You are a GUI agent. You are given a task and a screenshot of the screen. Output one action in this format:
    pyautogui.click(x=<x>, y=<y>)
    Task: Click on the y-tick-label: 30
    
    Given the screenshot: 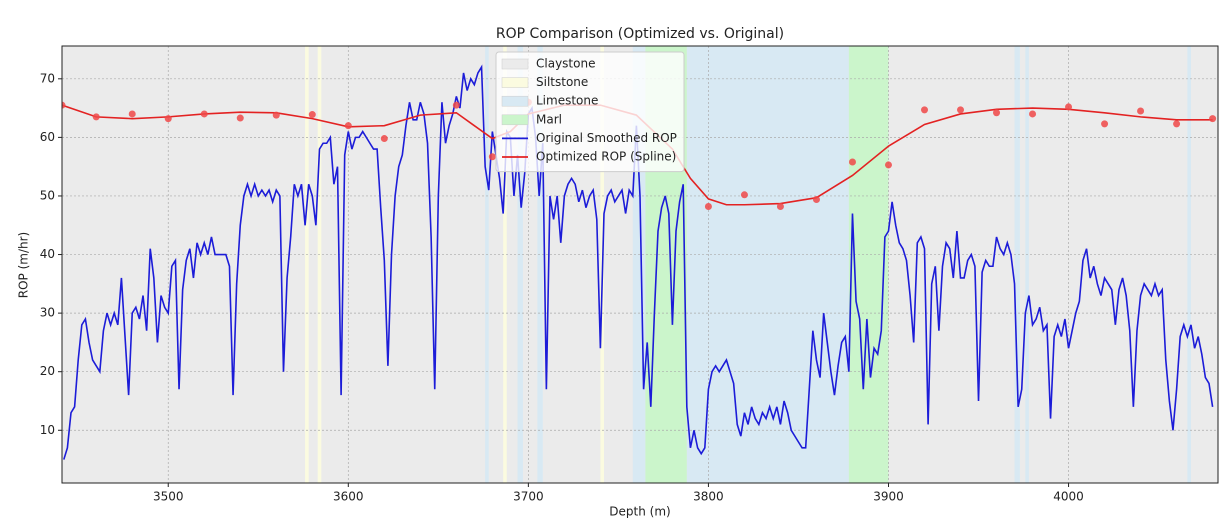 What is the action you would take?
    pyautogui.click(x=47, y=313)
    